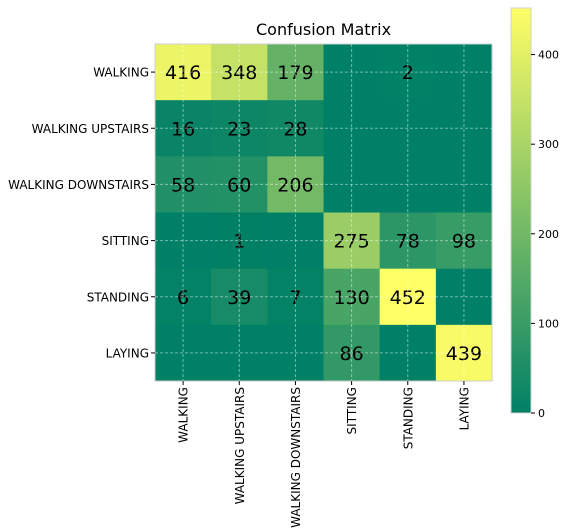 The image size is (564, 532). I want to click on cell-value-label: 16, so click(183, 129).